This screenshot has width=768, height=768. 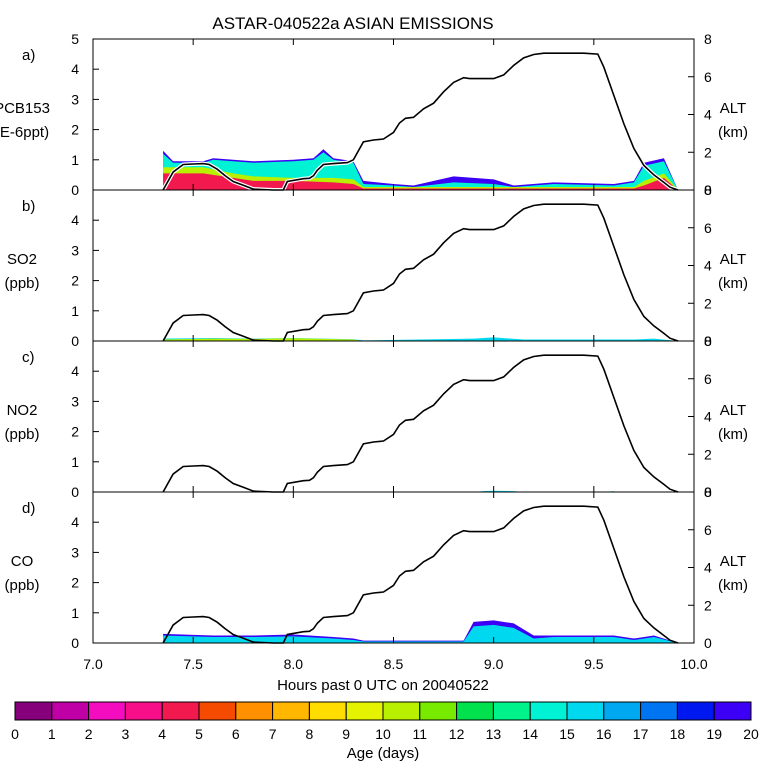 What do you see at coordinates (93, 664) in the screenshot?
I see `x-tick-label: 7.0` at bounding box center [93, 664].